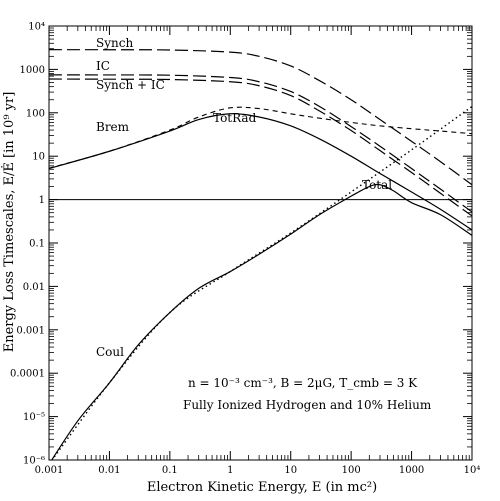 This screenshot has height=501, width=500. Describe the element at coordinates (262, 487) in the screenshot. I see `x-axis-title: Electron Kinetic Energy, E (in mc²)` at that location.